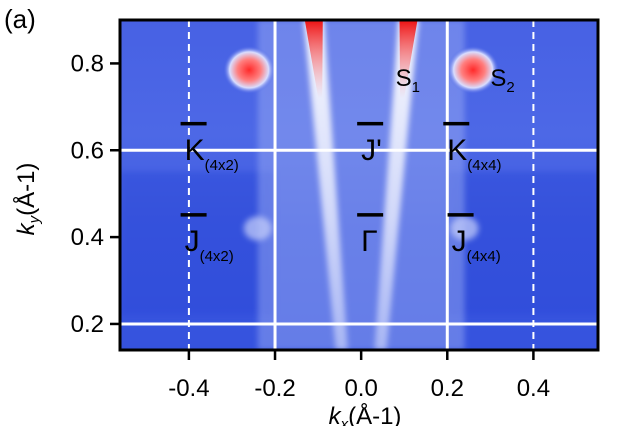 The height and width of the screenshot is (426, 630). I want to click on symmetry-point-label: J(4x2), so click(209, 245).